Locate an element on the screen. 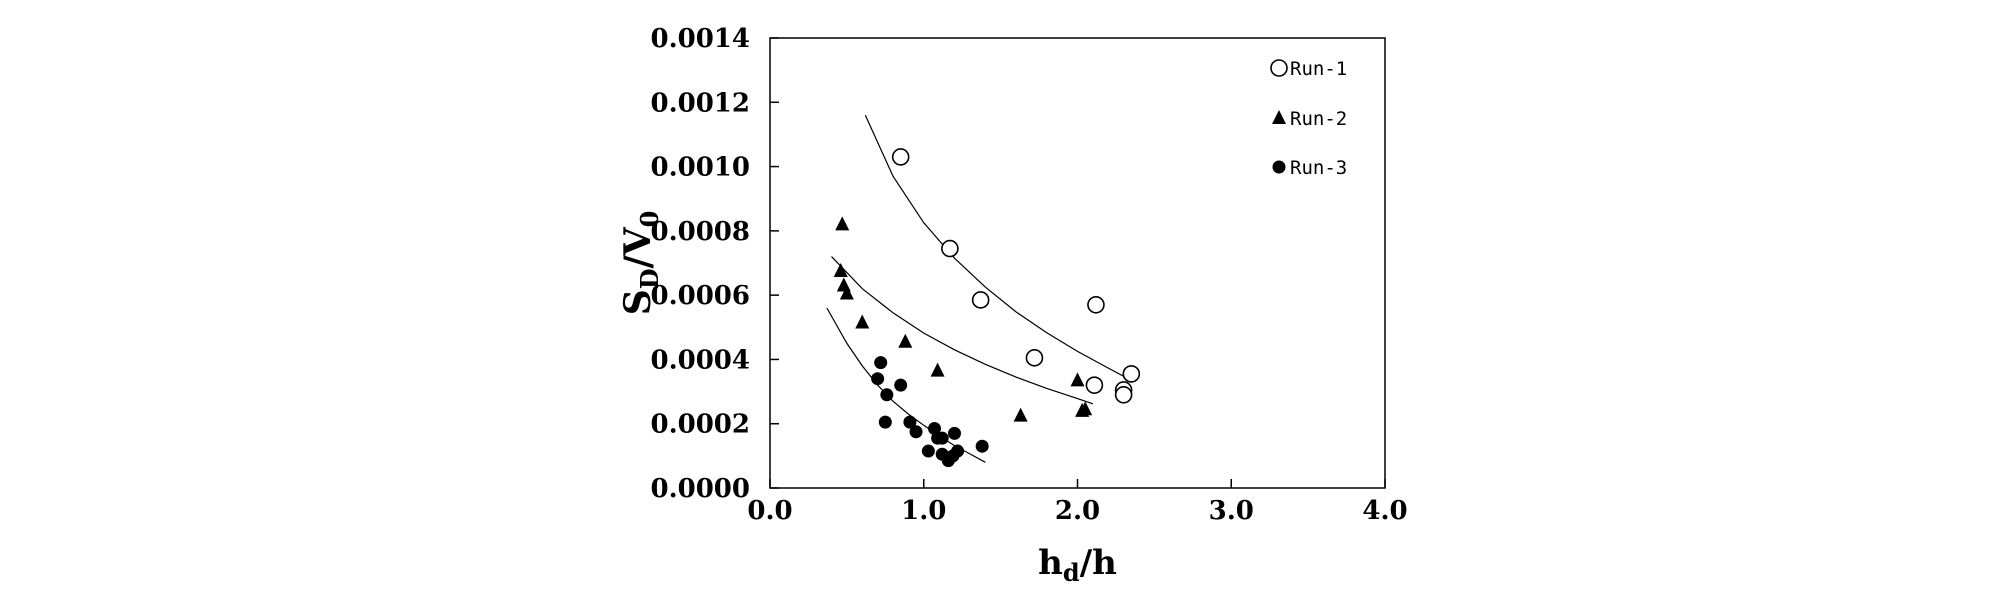  legend-label-run-1: Run-1 is located at coordinates (1318, 69).